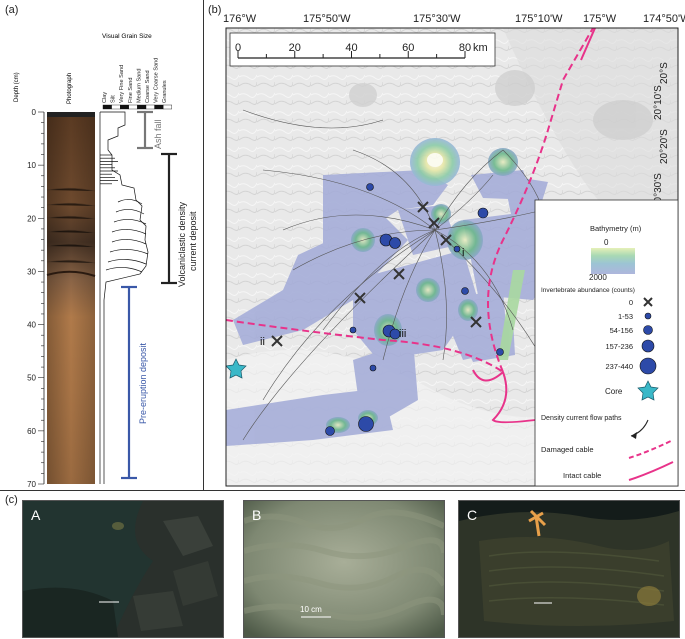  I want to click on grain-size-label: Granules, so click(165, 91).